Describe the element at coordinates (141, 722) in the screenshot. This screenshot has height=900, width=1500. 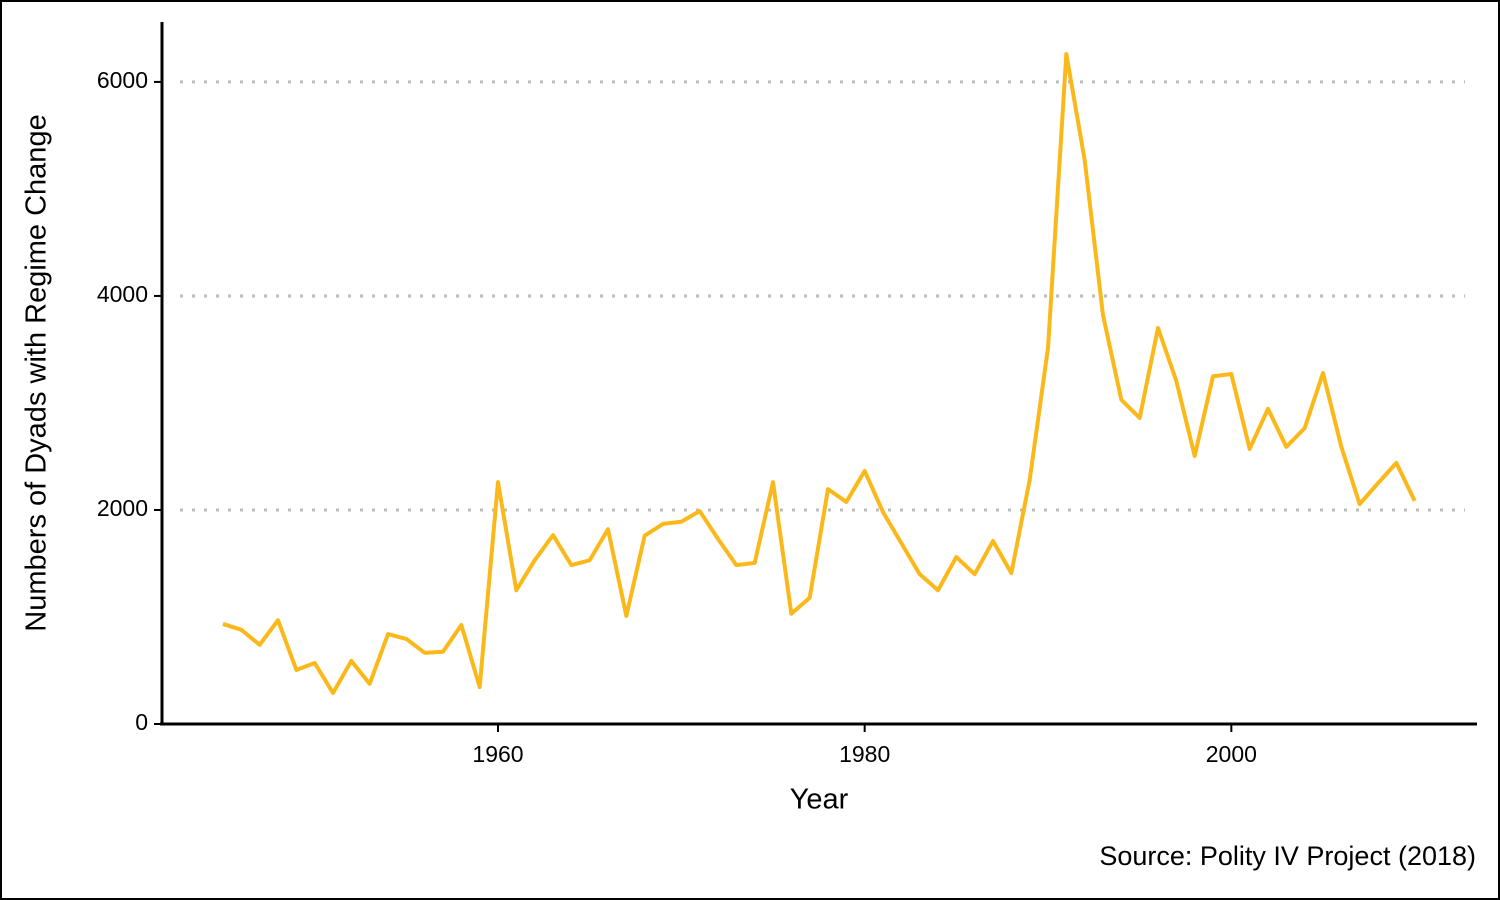
I see `y-tick-label: 0` at that location.